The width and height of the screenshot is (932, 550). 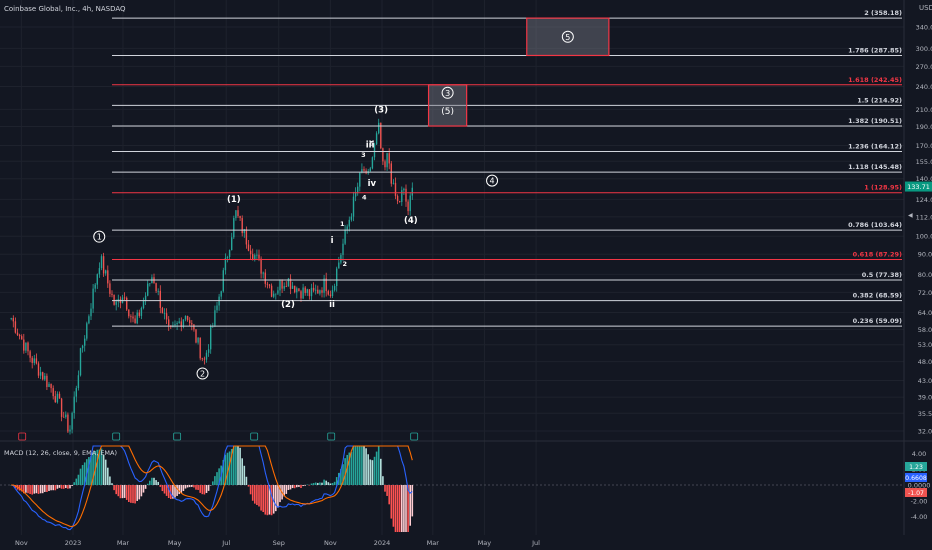 I want to click on macd-title: MACD (12, 26, close, 9, EMA, EMA), so click(x=60, y=453).